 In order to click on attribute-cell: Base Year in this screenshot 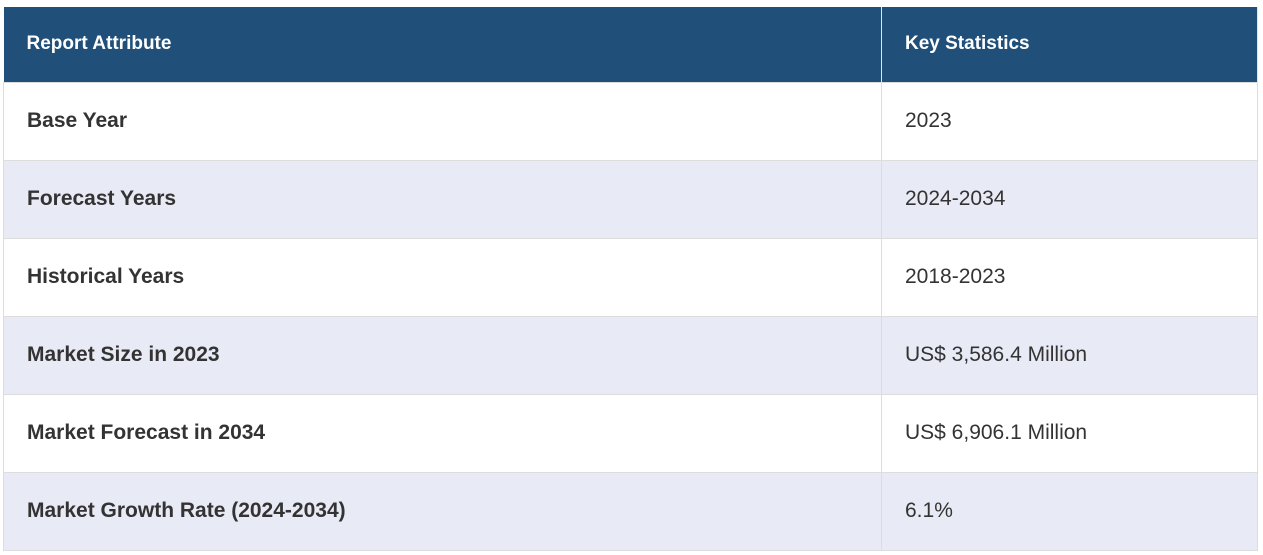, I will do `click(442, 121)`.